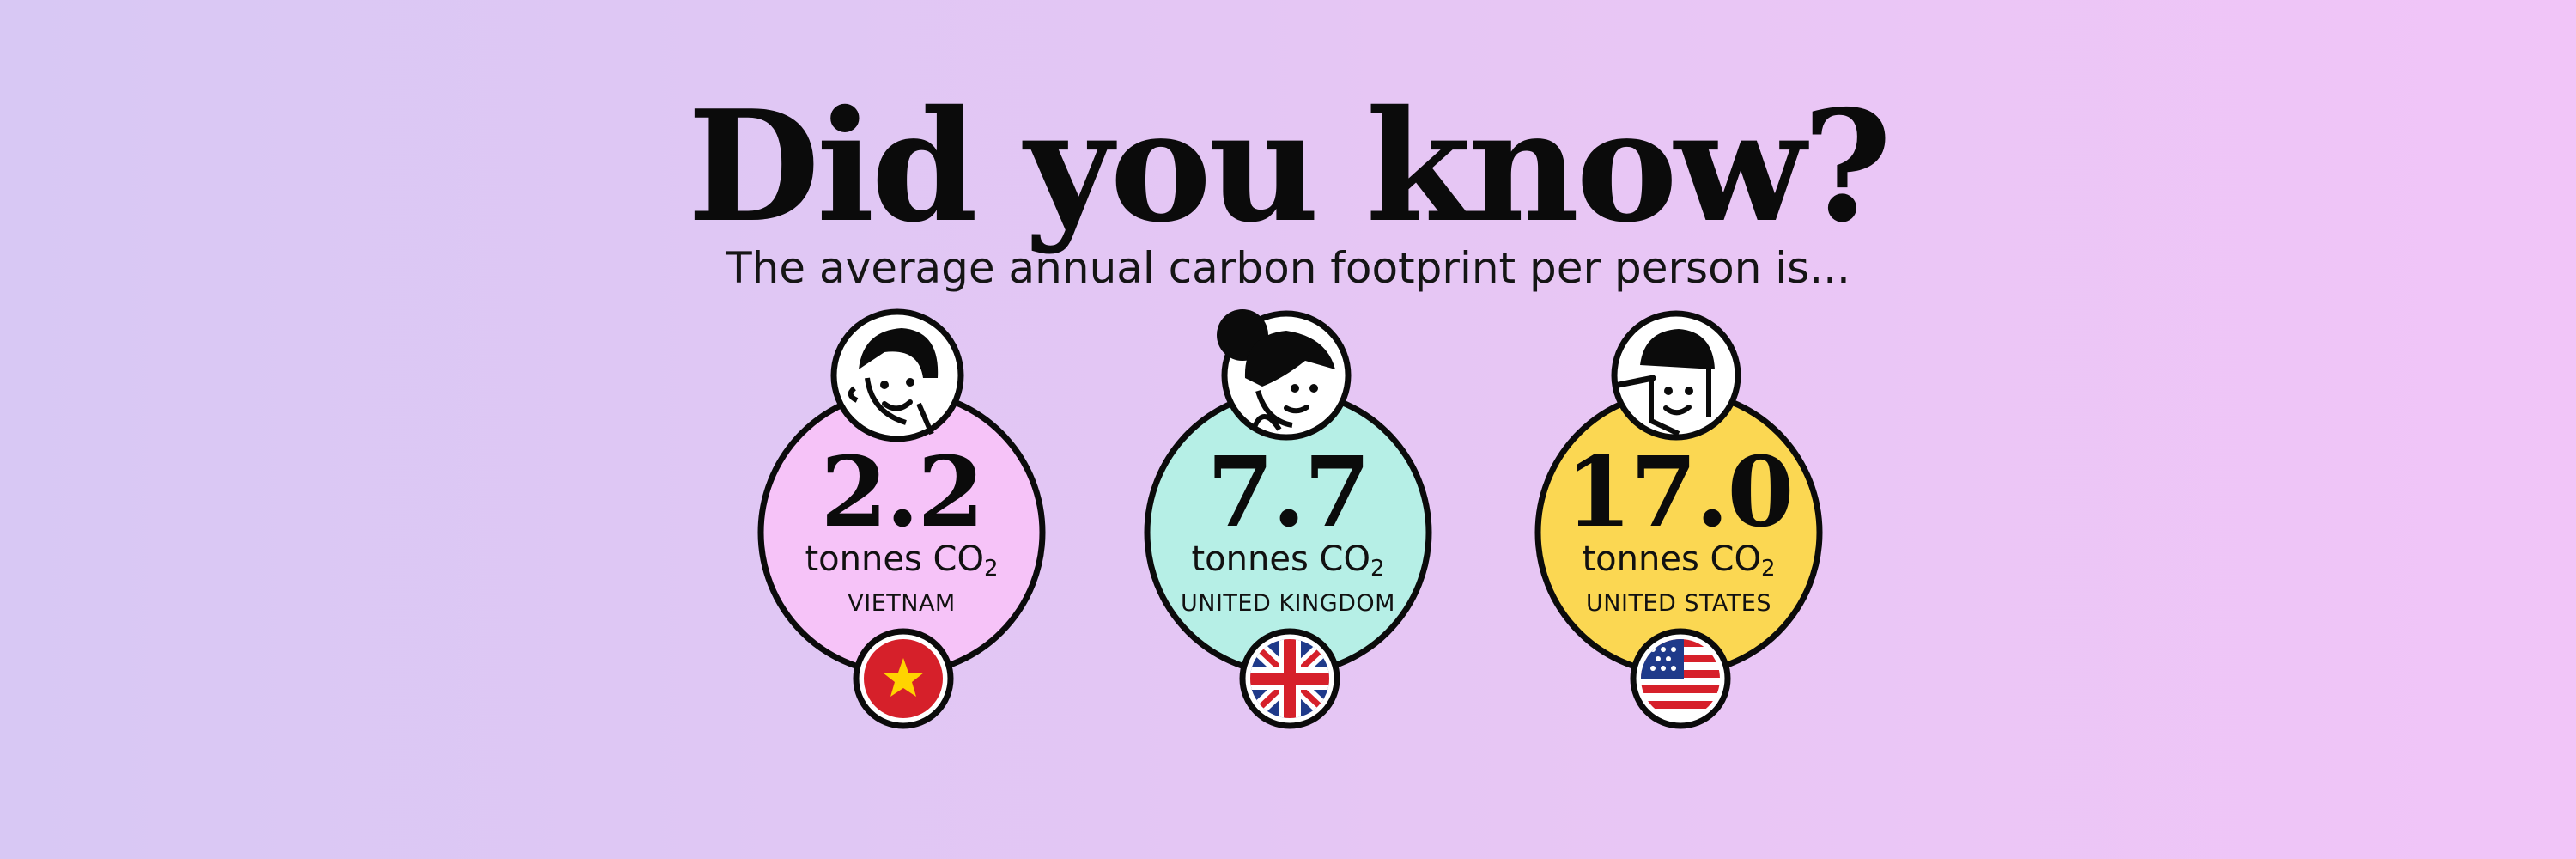  What do you see at coordinates (1288, 603) in the screenshot?
I see `country-uk: UNITED KINGDOM` at bounding box center [1288, 603].